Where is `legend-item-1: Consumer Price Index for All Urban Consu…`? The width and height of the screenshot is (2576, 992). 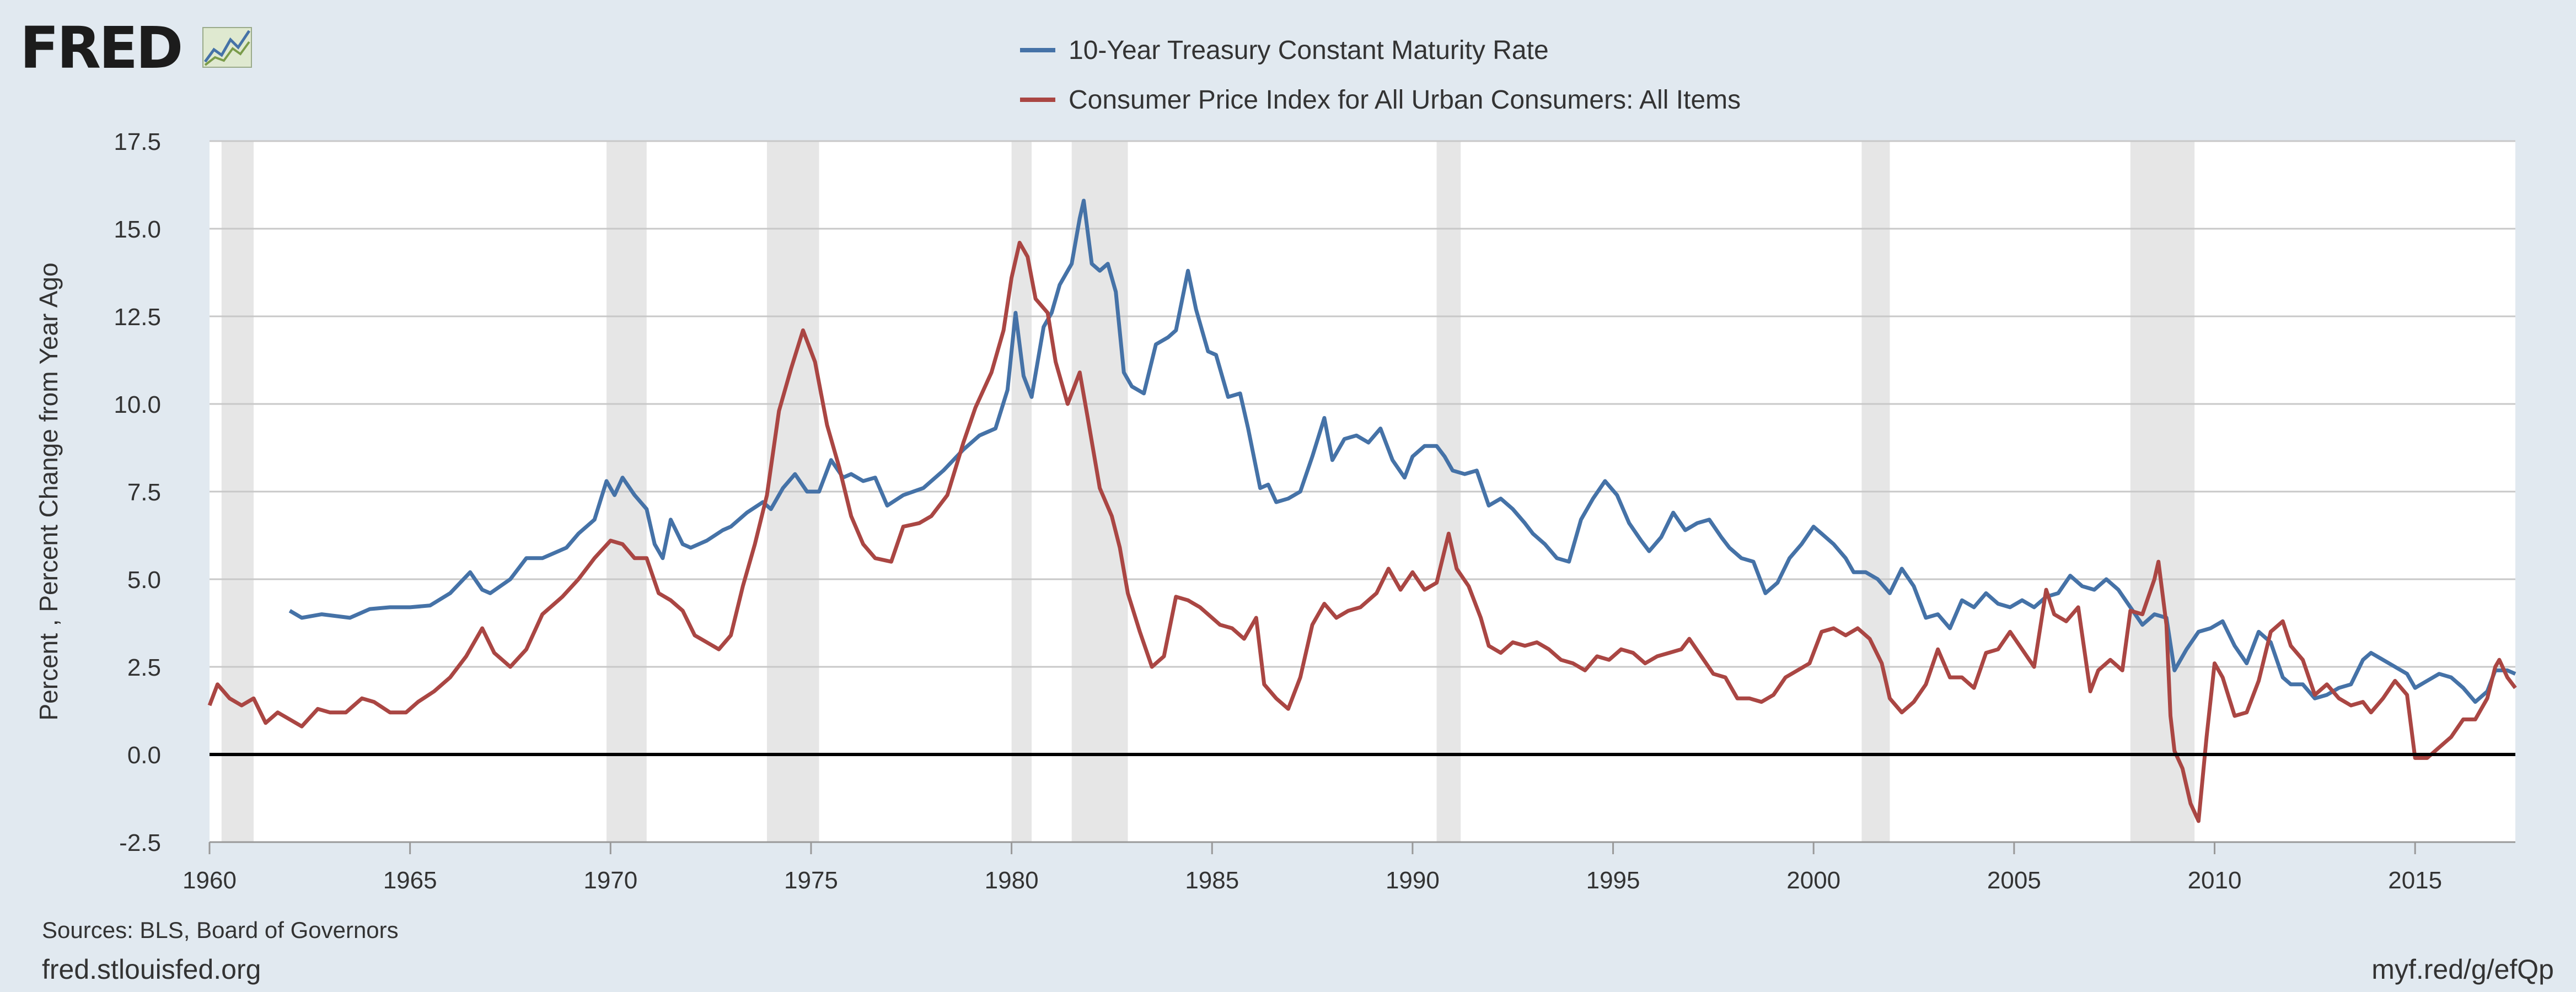 legend-item-1: Consumer Price Index for All Urban Consu… is located at coordinates (1380, 100).